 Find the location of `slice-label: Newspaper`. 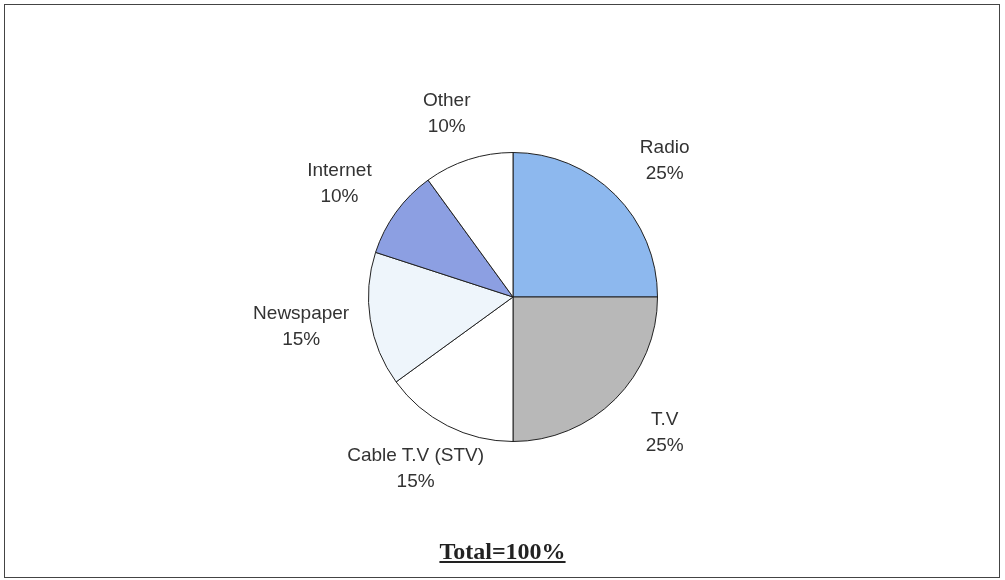

slice-label: Newspaper is located at coordinates (301, 313).